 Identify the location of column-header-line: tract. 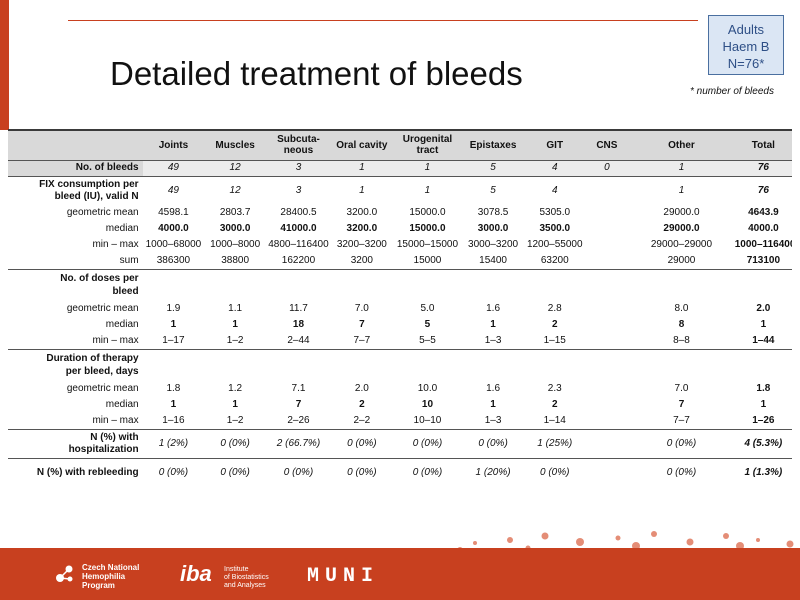
(427, 151).